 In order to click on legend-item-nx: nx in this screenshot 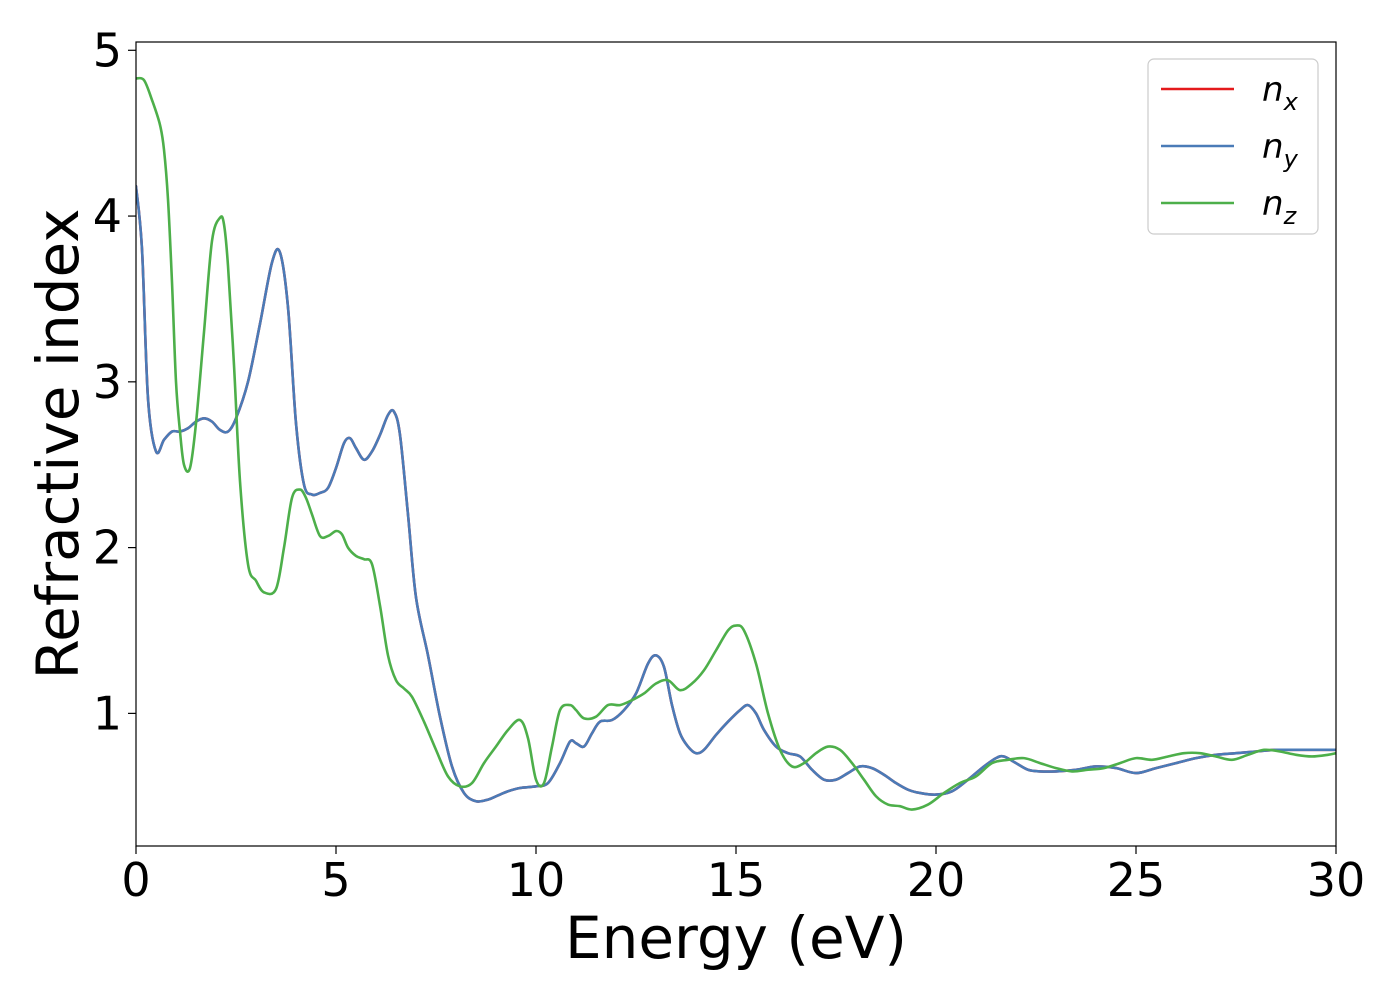, I will do `click(1230, 93)`.